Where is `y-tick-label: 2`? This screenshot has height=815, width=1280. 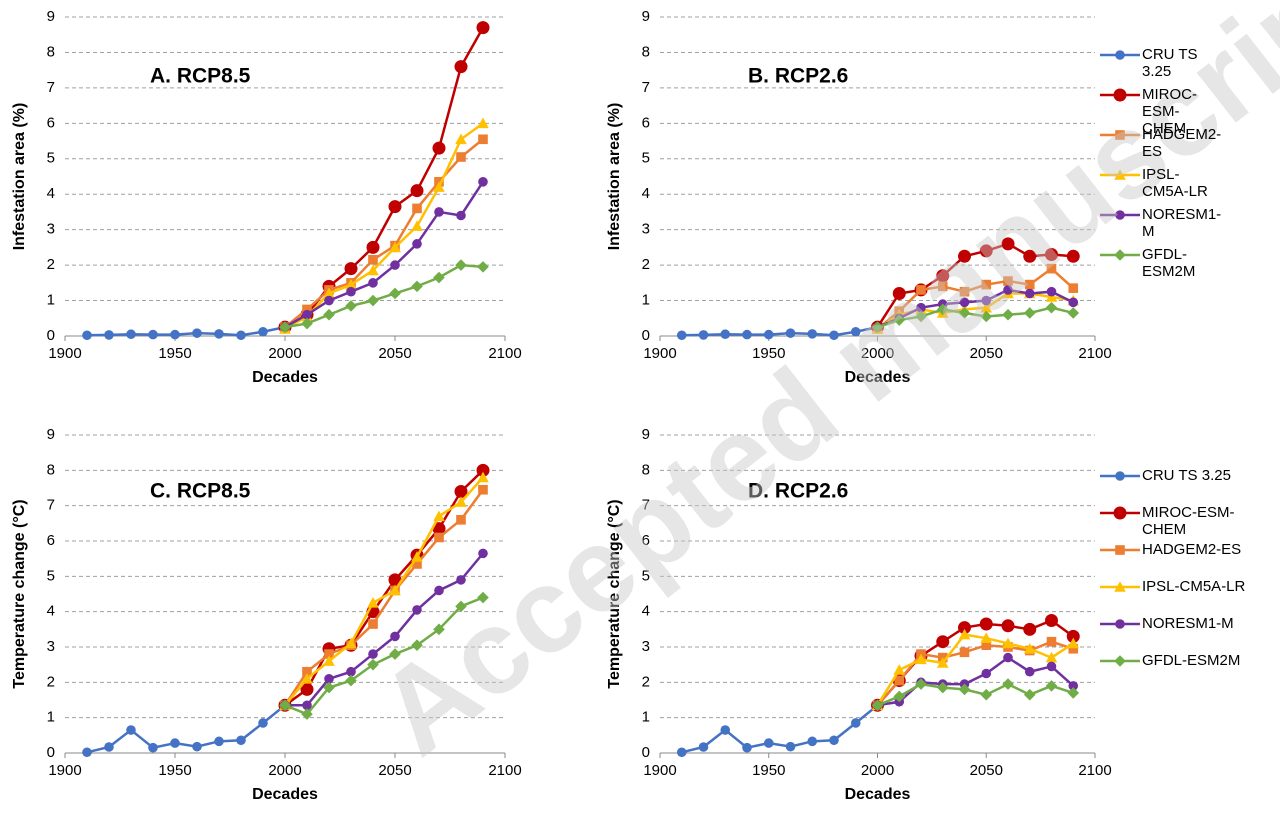
y-tick-label: 2 is located at coordinates (51, 264).